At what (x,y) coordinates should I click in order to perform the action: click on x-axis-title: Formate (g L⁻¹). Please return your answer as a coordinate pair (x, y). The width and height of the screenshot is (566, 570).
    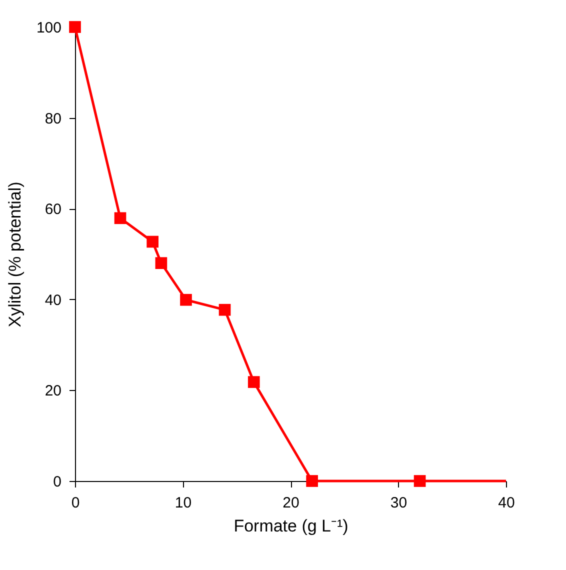
    Looking at the image, I should click on (291, 526).